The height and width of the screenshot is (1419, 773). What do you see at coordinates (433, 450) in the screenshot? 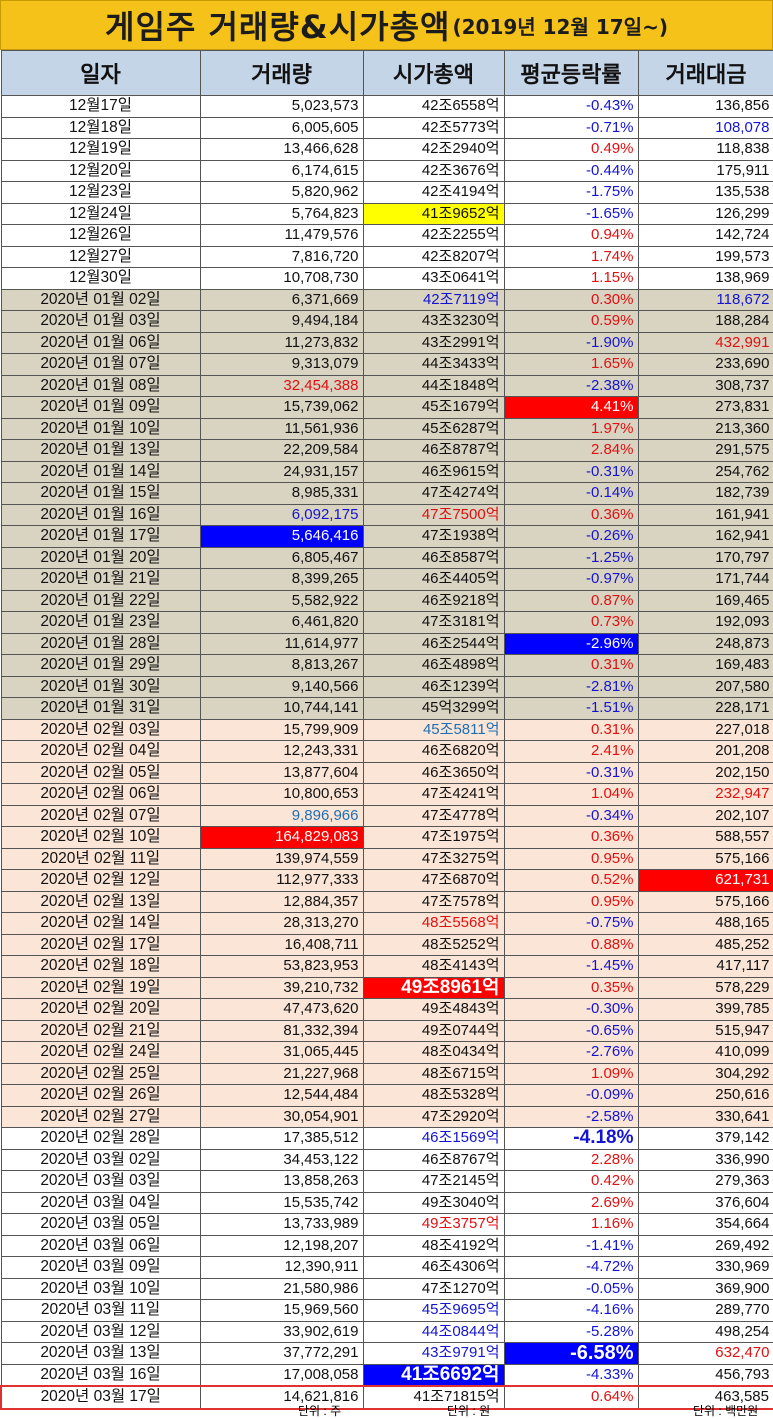
I see `cell-cap: 46조8787억` at bounding box center [433, 450].